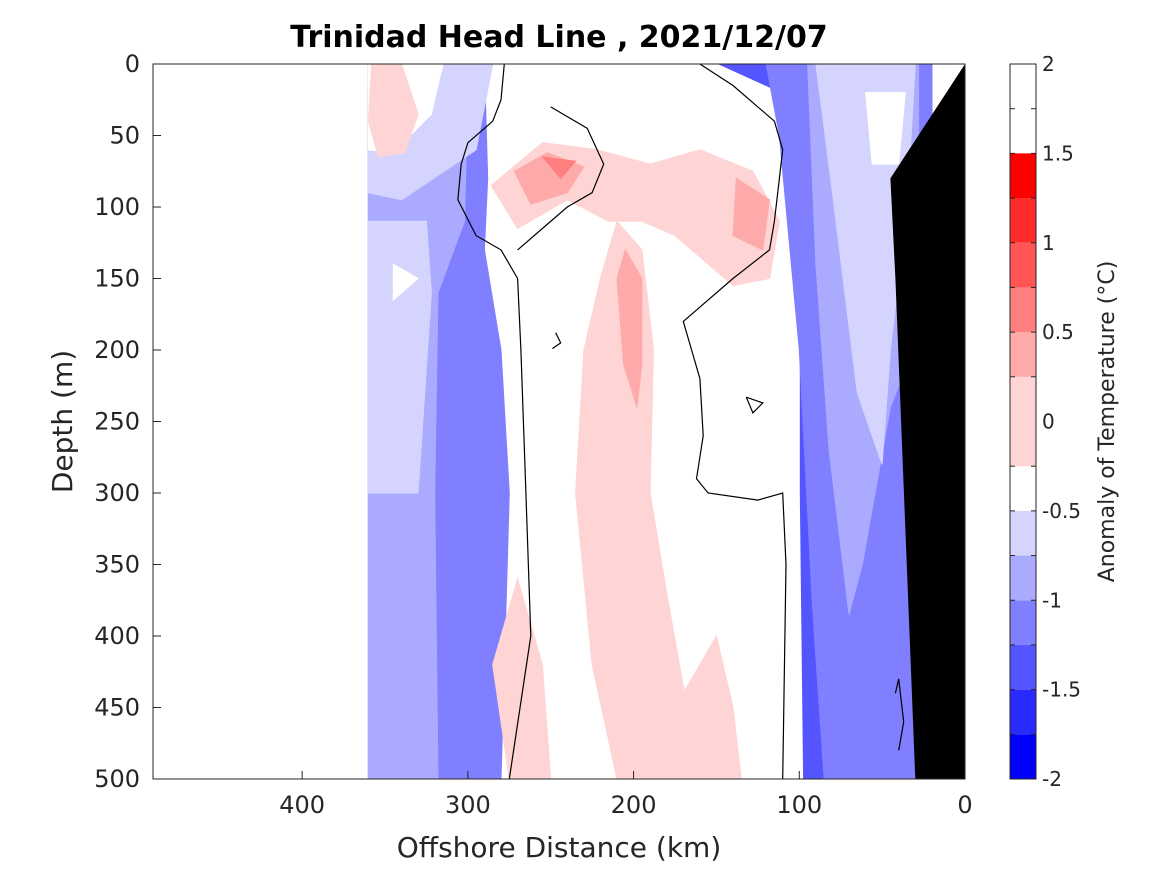 The image size is (1167, 875). What do you see at coordinates (1048, 243) in the screenshot?
I see `colorbar-tick-label: 1` at bounding box center [1048, 243].